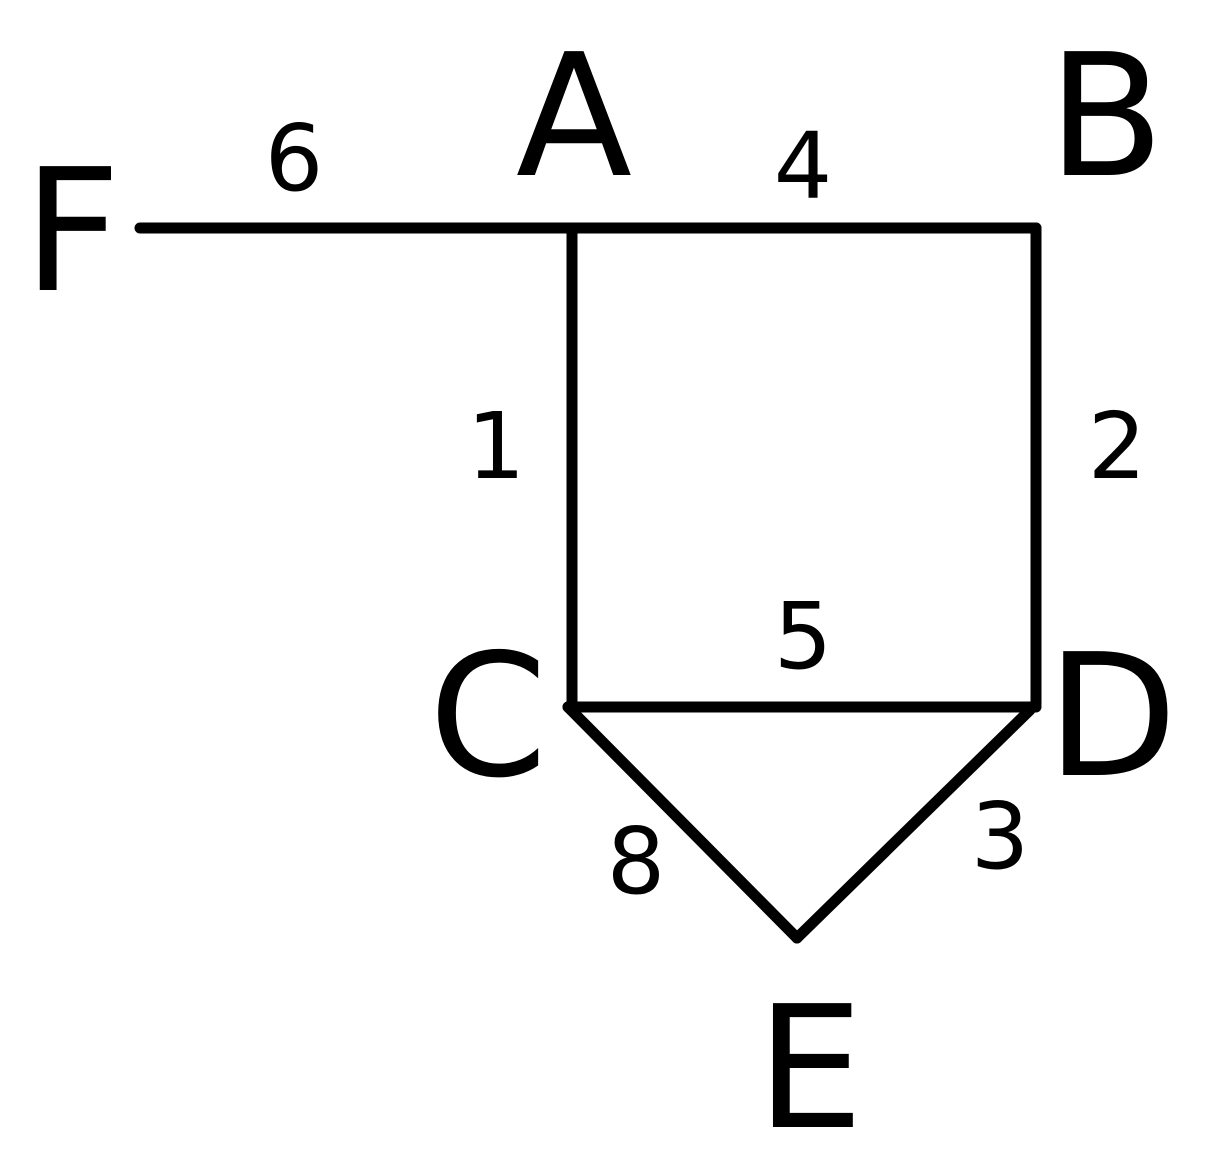 This screenshot has width=1207, height=1175. What do you see at coordinates (682, 822) in the screenshot?
I see `edge-c-e` at bounding box center [682, 822].